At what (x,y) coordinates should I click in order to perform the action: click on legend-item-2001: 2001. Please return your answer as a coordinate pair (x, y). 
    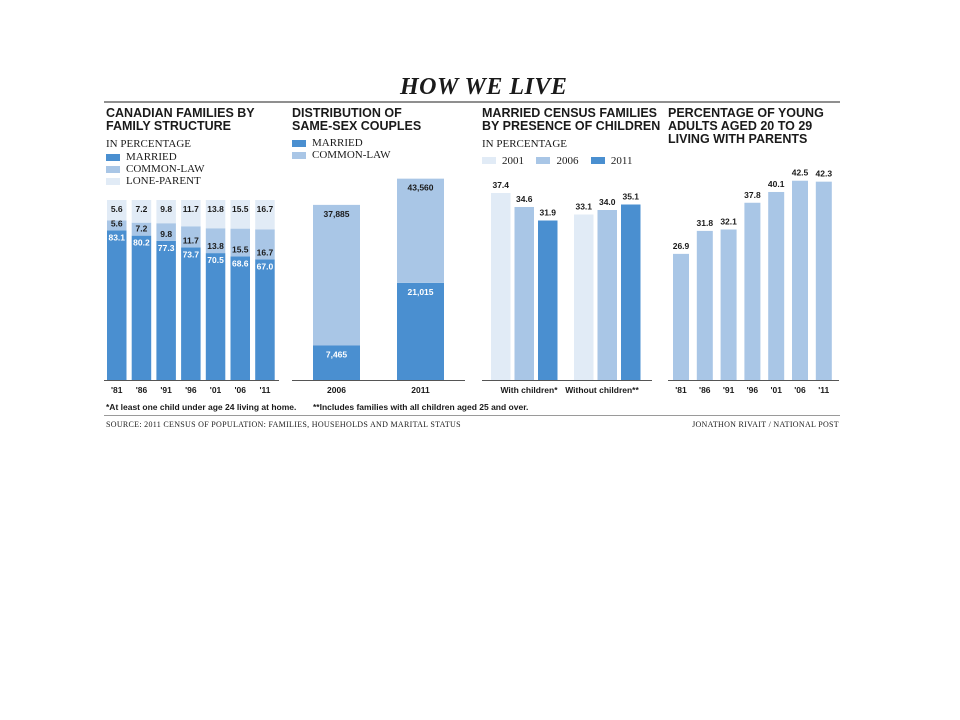
    Looking at the image, I should click on (503, 161).